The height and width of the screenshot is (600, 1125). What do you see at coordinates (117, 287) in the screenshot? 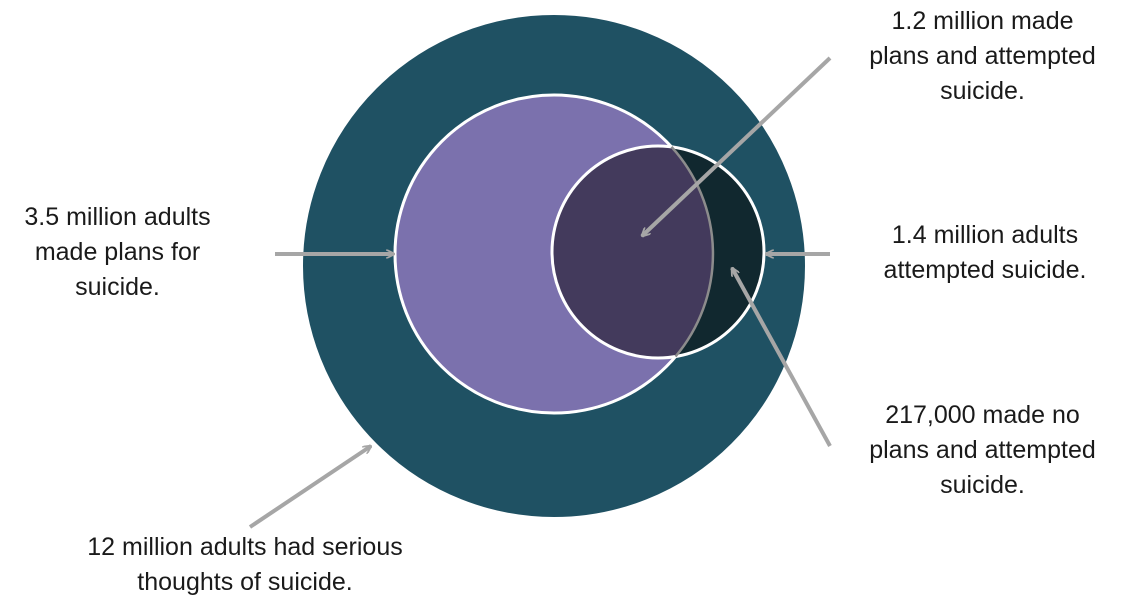
I see `made-plans-label-line: suicide.` at bounding box center [117, 287].